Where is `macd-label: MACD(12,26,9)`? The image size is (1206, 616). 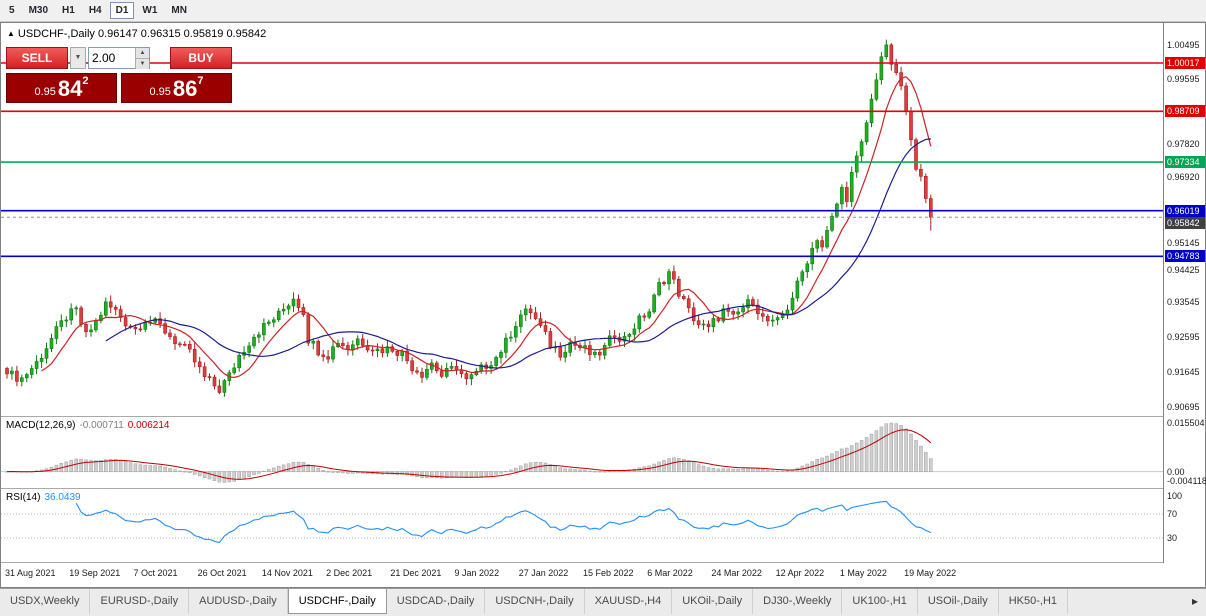
macd-label: MACD(12,26,9) is located at coordinates (41, 425).